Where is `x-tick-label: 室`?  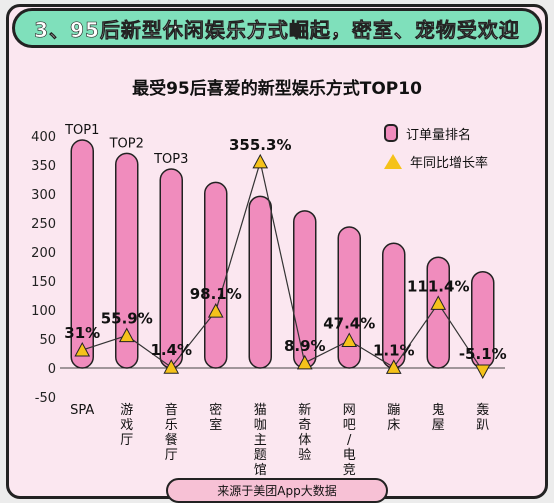
x-tick-label: 室 is located at coordinates (215, 425).